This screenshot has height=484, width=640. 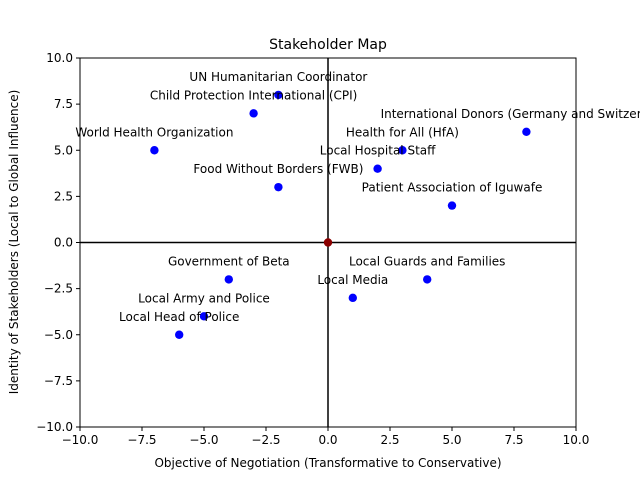 I want to click on x-tick-label: 10.0, so click(x=576, y=440).